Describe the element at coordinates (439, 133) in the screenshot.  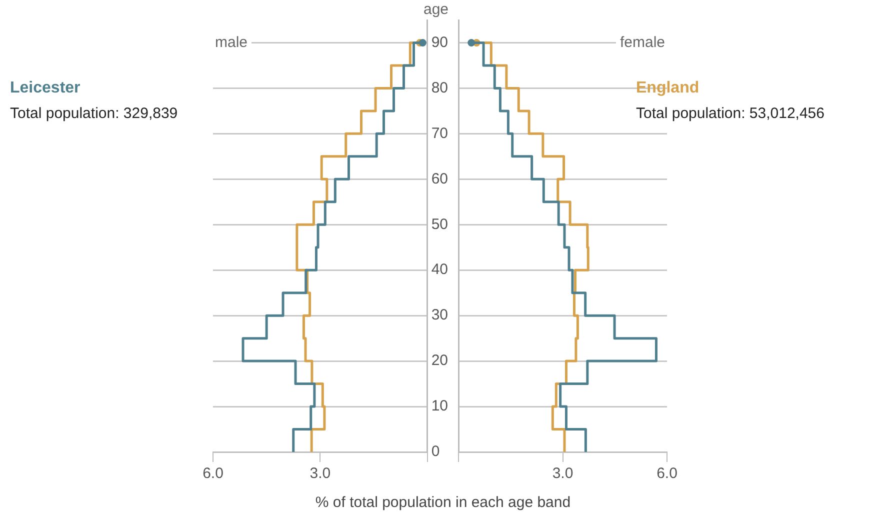
I see `y-tick-label: 70` at that location.